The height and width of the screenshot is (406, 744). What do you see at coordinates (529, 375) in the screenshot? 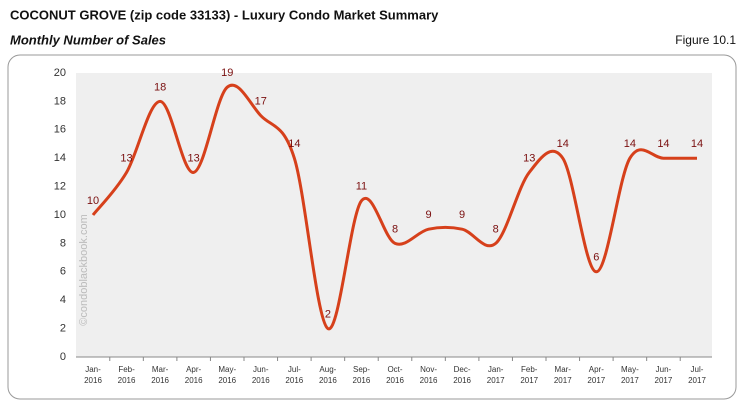
I see `x-tick-label: Feb- 2017` at bounding box center [529, 375].